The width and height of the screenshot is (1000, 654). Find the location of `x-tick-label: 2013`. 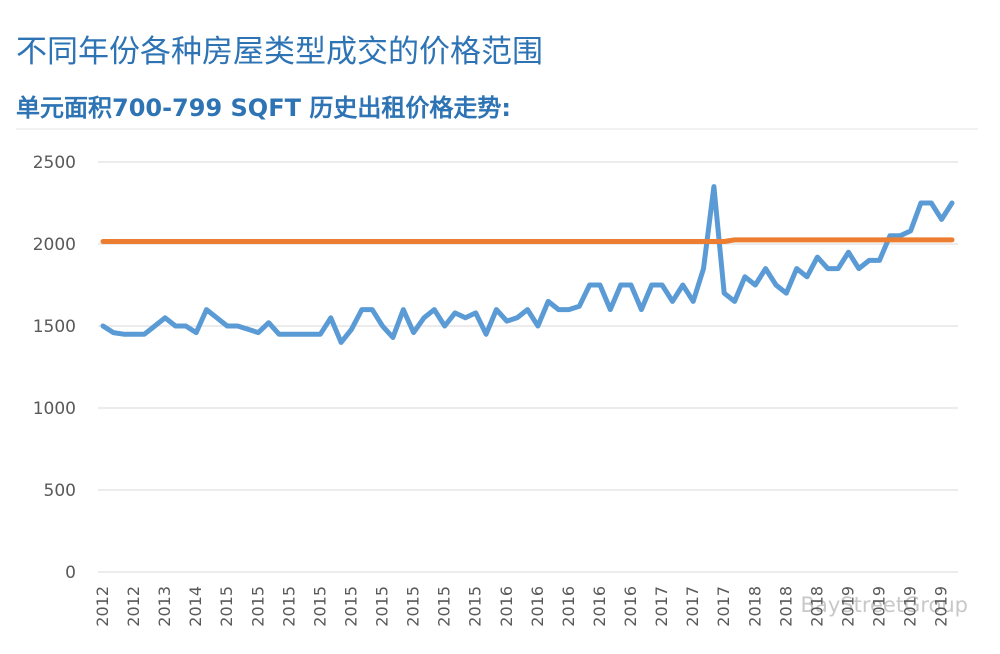

x-tick-label: 2013 is located at coordinates (164, 606).